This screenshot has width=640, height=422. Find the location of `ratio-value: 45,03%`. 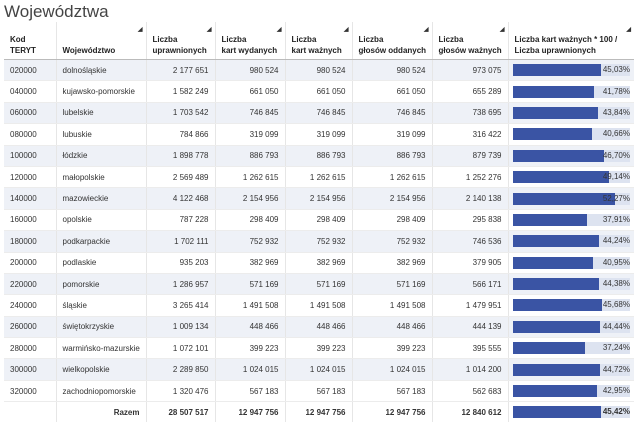

ratio-value: 45,03% is located at coordinates (616, 70).